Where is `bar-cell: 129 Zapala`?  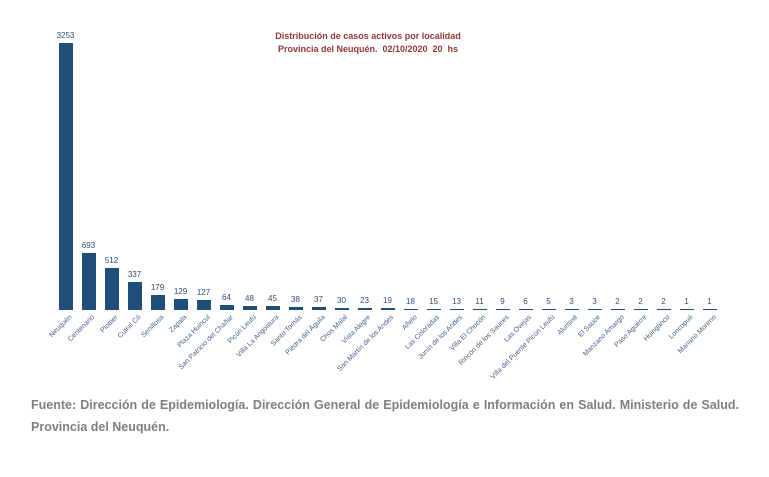 bar-cell: 129 Zapala is located at coordinates (180, 188).